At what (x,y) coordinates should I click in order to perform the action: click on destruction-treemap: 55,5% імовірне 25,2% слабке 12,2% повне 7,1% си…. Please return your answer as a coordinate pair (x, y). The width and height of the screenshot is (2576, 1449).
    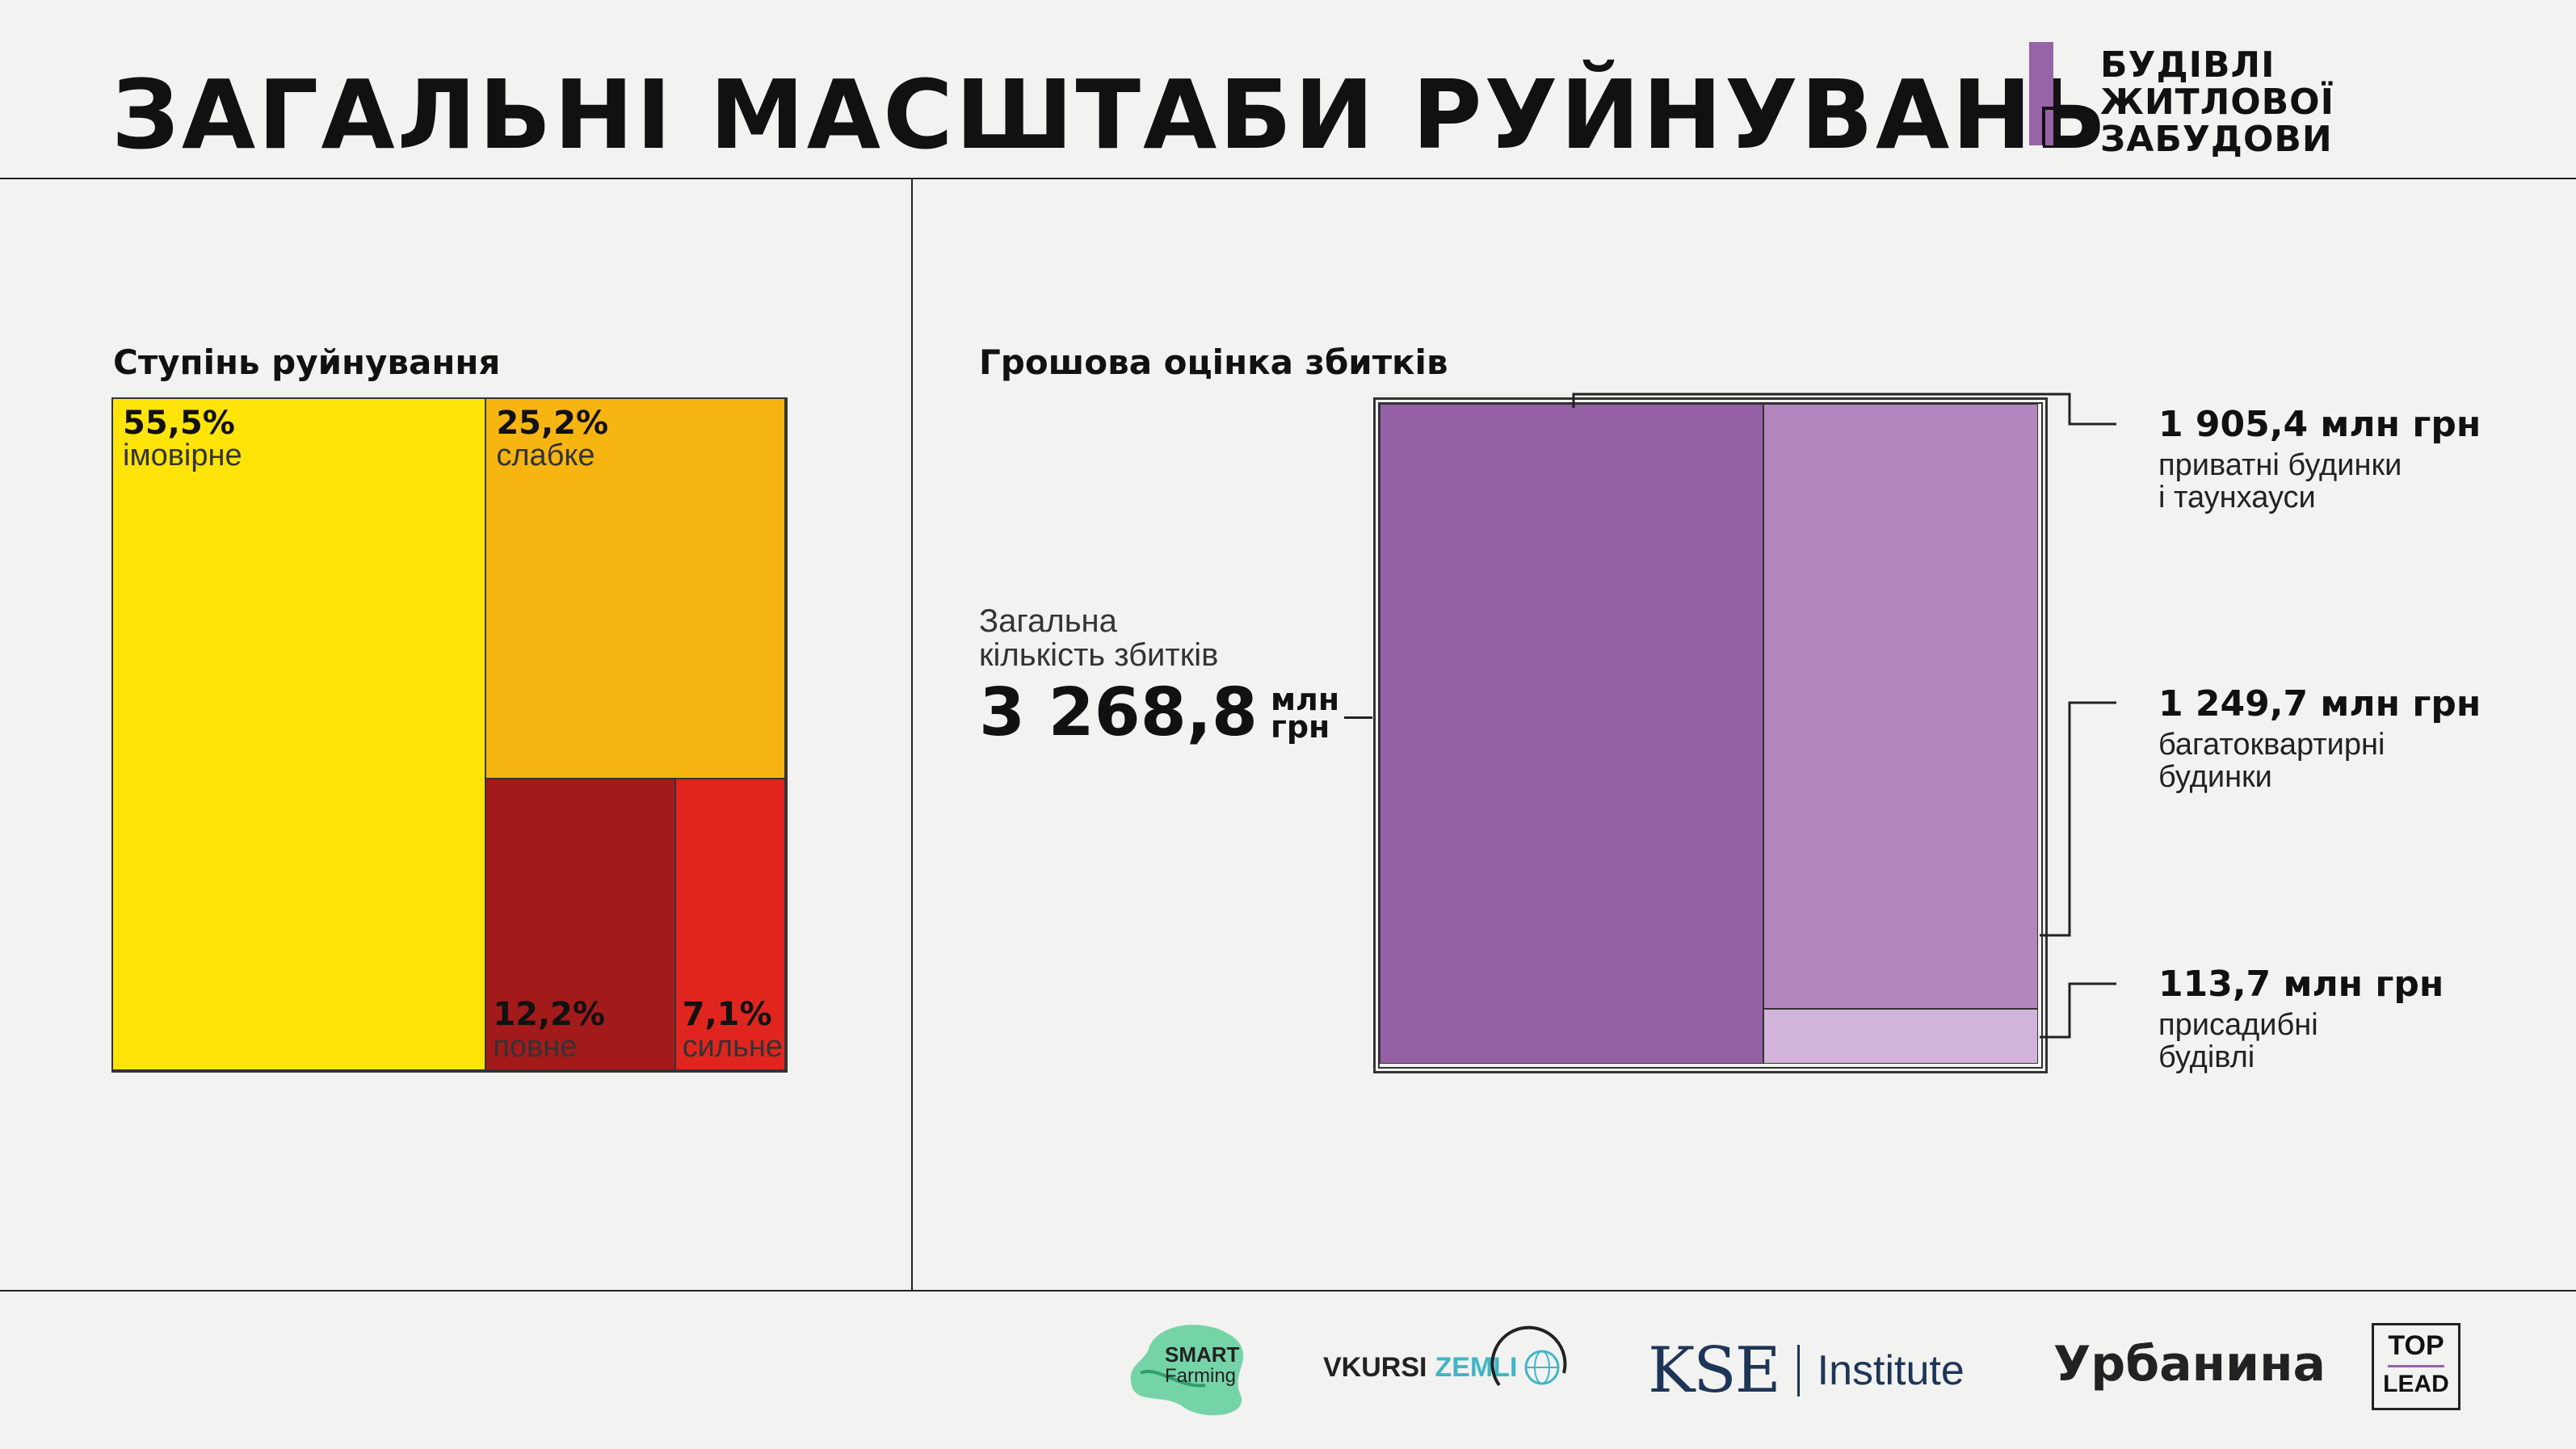
    Looking at the image, I should click on (449, 735).